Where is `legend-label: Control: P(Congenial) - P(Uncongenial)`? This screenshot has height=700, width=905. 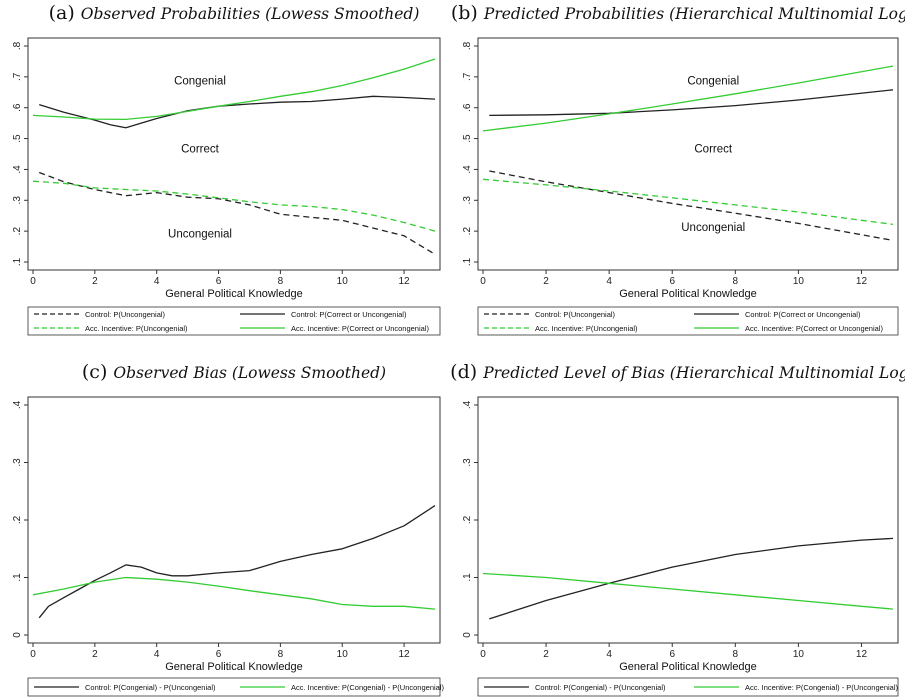
legend-label: Control: P(Congenial) - P(Uncongenial) is located at coordinates (600, 687).